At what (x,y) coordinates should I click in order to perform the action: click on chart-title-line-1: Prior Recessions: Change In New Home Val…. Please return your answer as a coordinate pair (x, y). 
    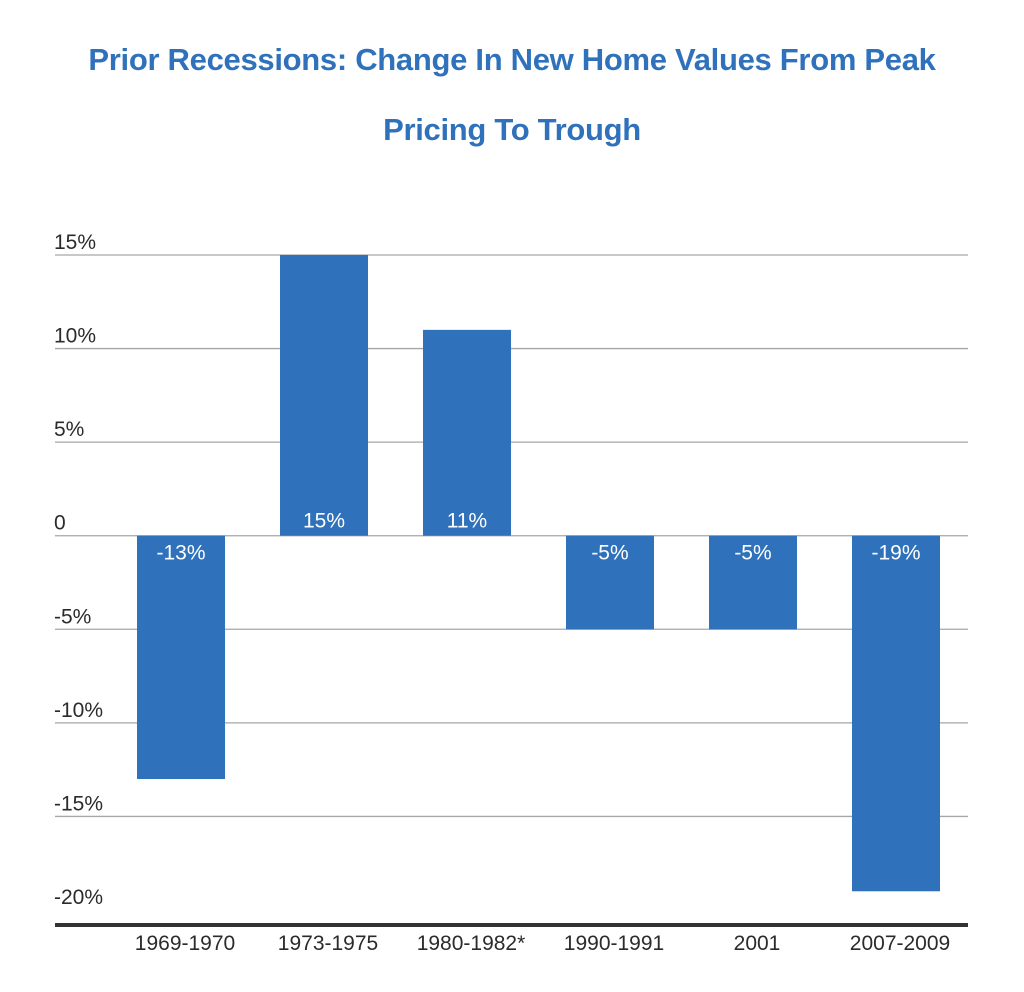
    Looking at the image, I should click on (512, 59).